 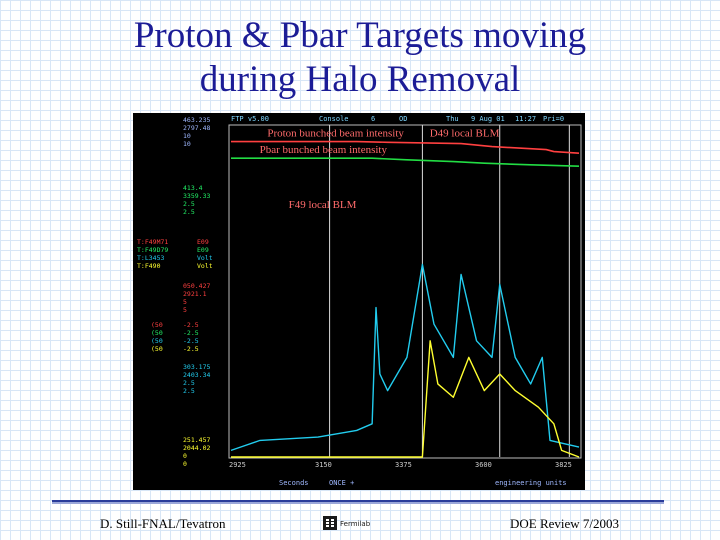 What do you see at coordinates (403, 119) in the screenshot?
I see `header-od: OD` at bounding box center [403, 119].